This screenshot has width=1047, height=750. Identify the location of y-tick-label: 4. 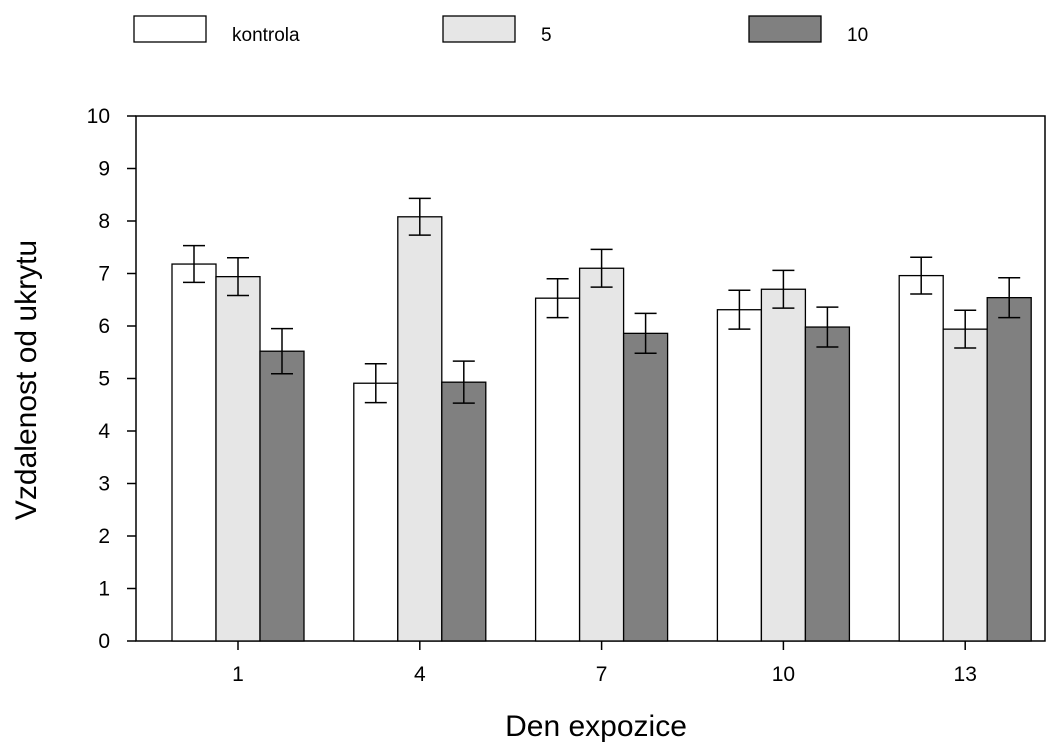
(104, 431).